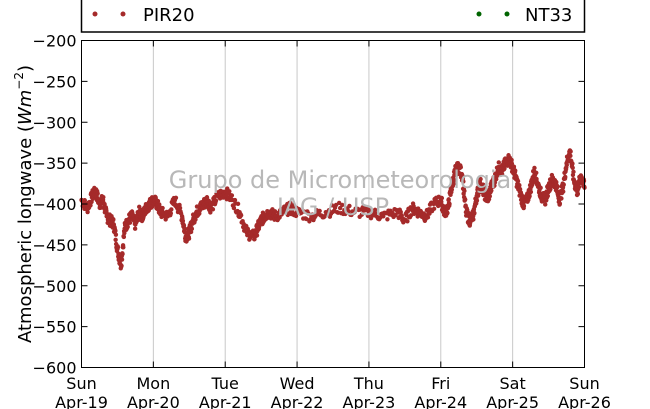 The image size is (650, 409). I want to click on x-tick-label-date: Apr-19, so click(81, 401).